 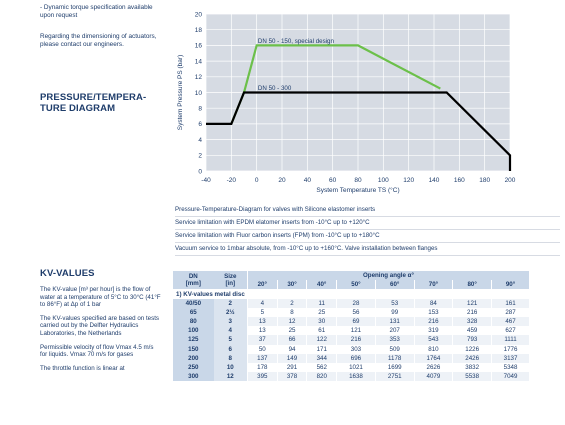 I want to click on kv-value-cell: 7049, so click(x=510, y=377).